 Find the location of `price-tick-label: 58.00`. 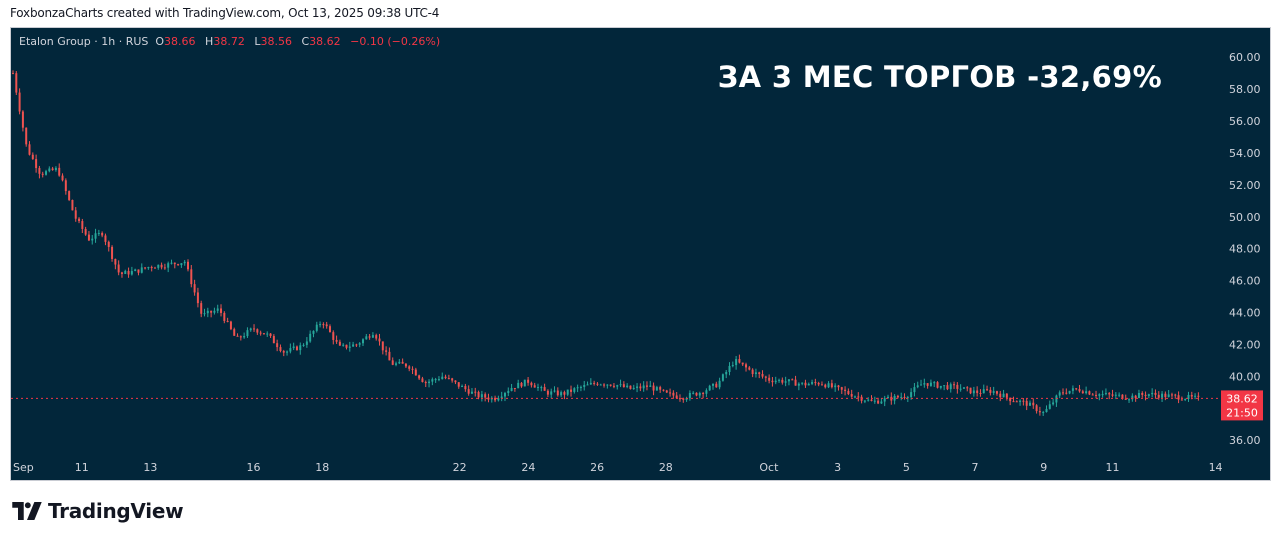

price-tick-label: 58.00 is located at coordinates (1245, 89).